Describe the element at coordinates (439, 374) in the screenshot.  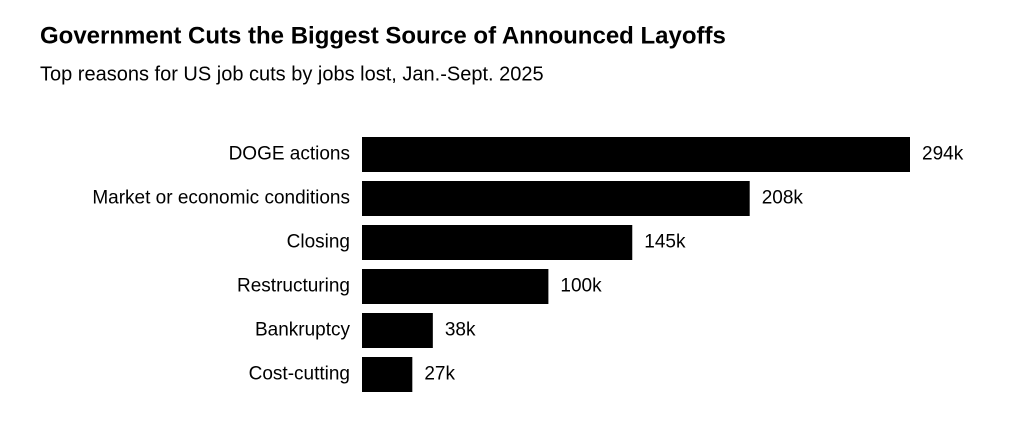
I see `value-label: 27k` at that location.